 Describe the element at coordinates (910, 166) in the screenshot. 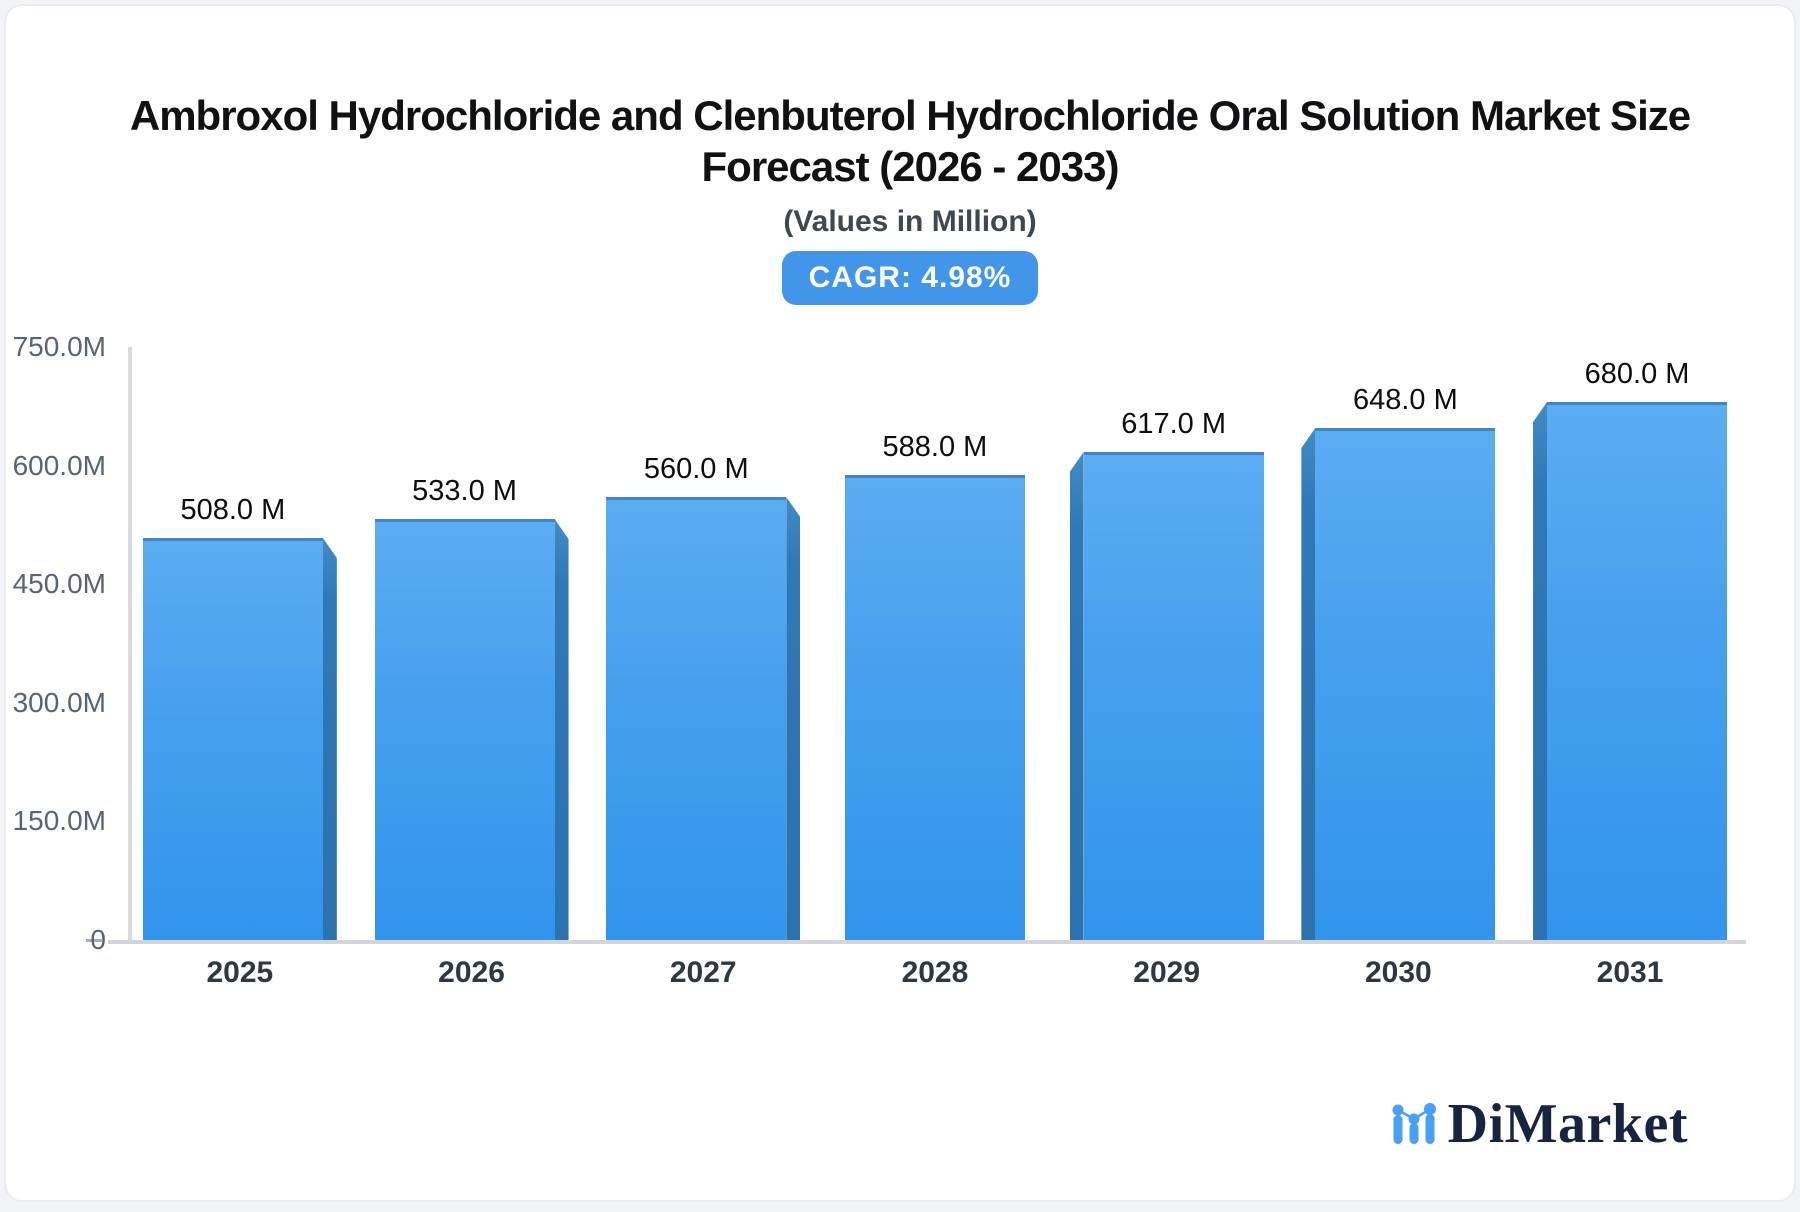

I see `chart-title-line-2: Forecast (2026 - 2033)` at that location.